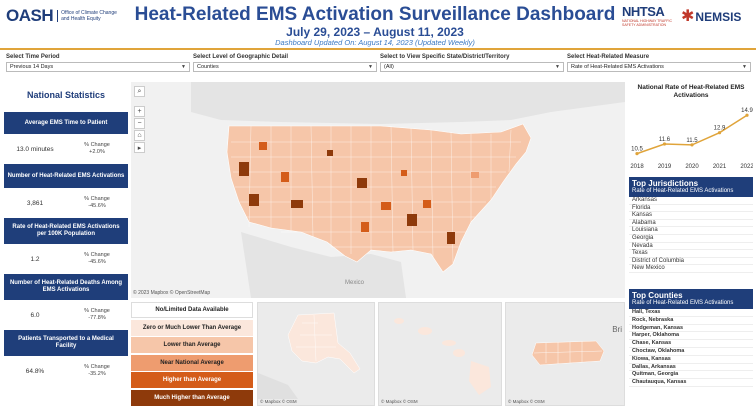  I want to click on jurisdiction-item: Arkansas, so click(691, 201).